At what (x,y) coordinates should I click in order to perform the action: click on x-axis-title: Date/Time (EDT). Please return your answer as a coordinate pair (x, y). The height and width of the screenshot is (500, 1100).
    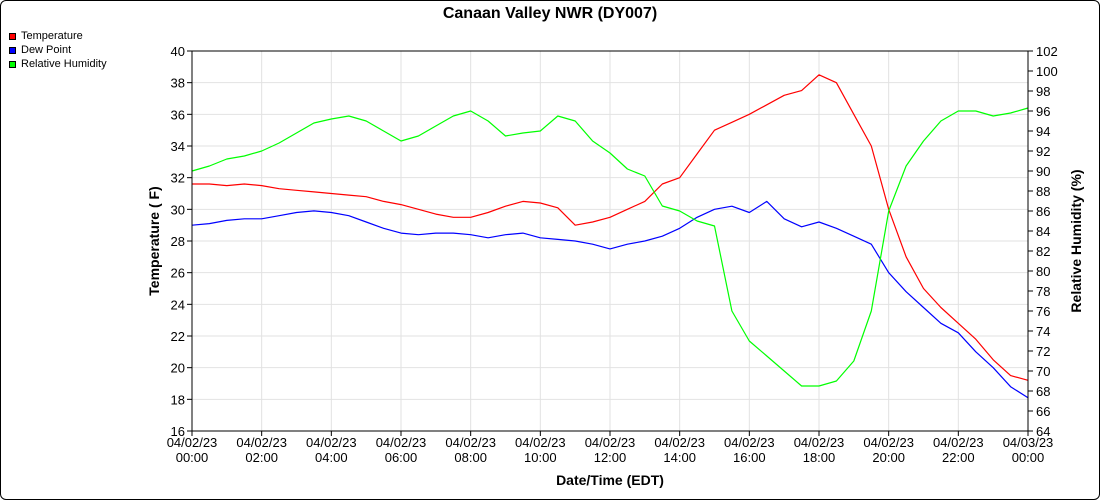
    Looking at the image, I should click on (610, 480).